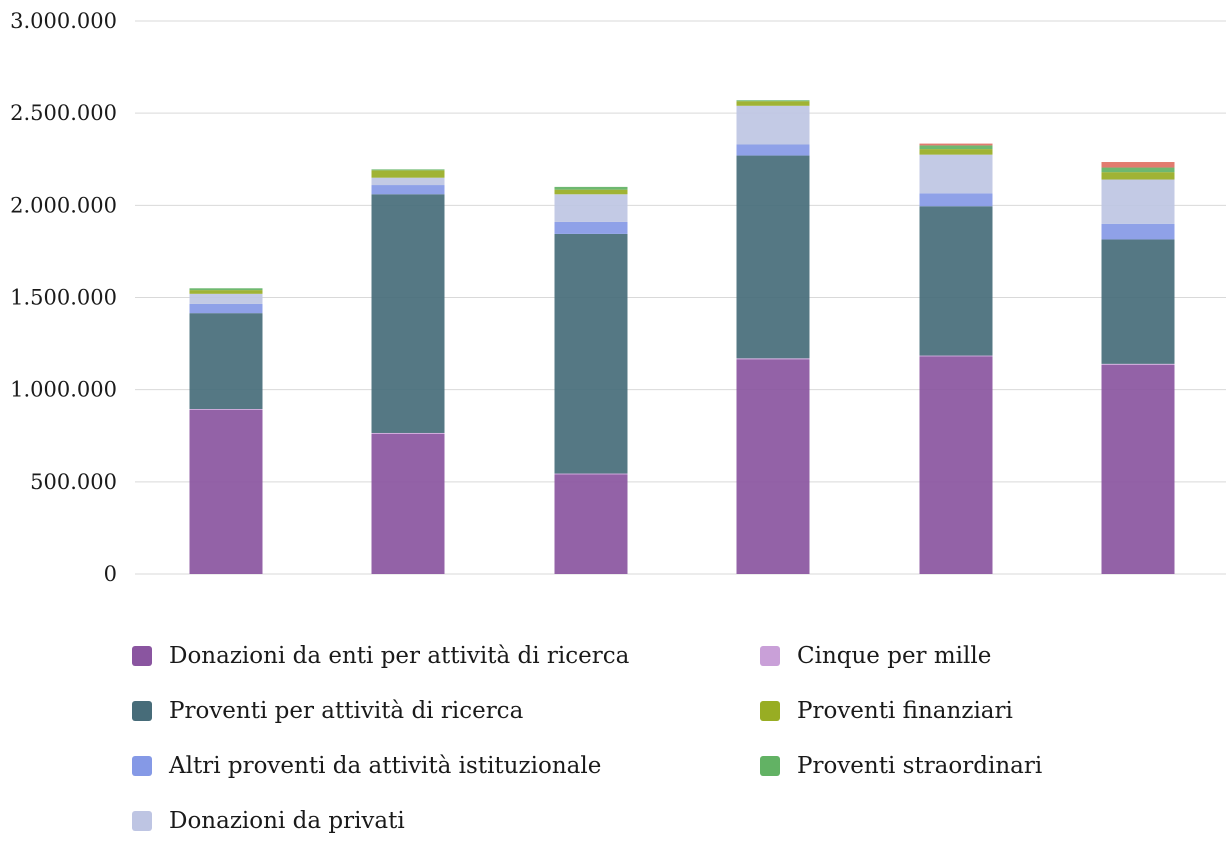 This screenshot has width=1226, height=841. What do you see at coordinates (346, 711) in the screenshot?
I see `legend-label: Proventi per attività di ricerca` at bounding box center [346, 711].